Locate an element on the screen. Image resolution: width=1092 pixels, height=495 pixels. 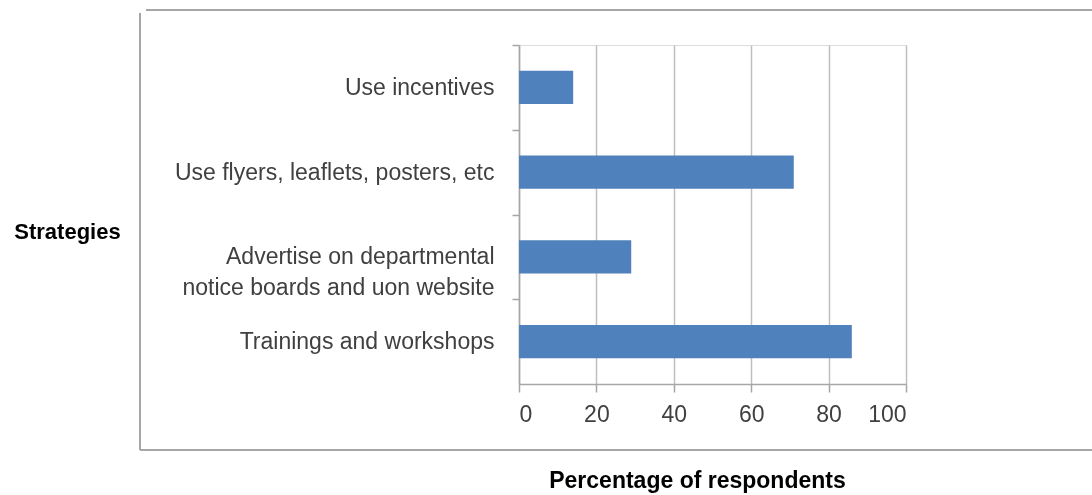
x-axis-title: Percentage of respondents is located at coordinates (697, 479).